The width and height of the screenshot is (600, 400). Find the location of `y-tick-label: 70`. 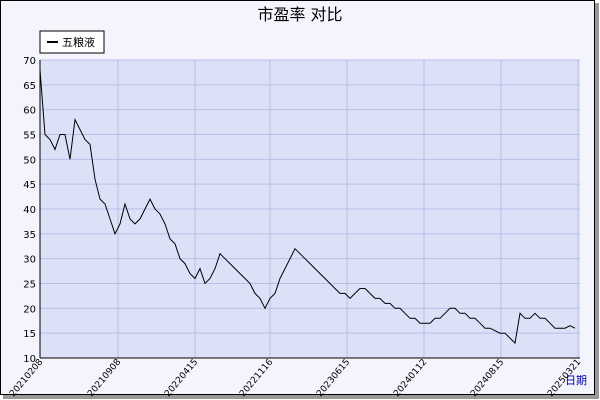

y-tick-label: 70 is located at coordinates (29, 61).